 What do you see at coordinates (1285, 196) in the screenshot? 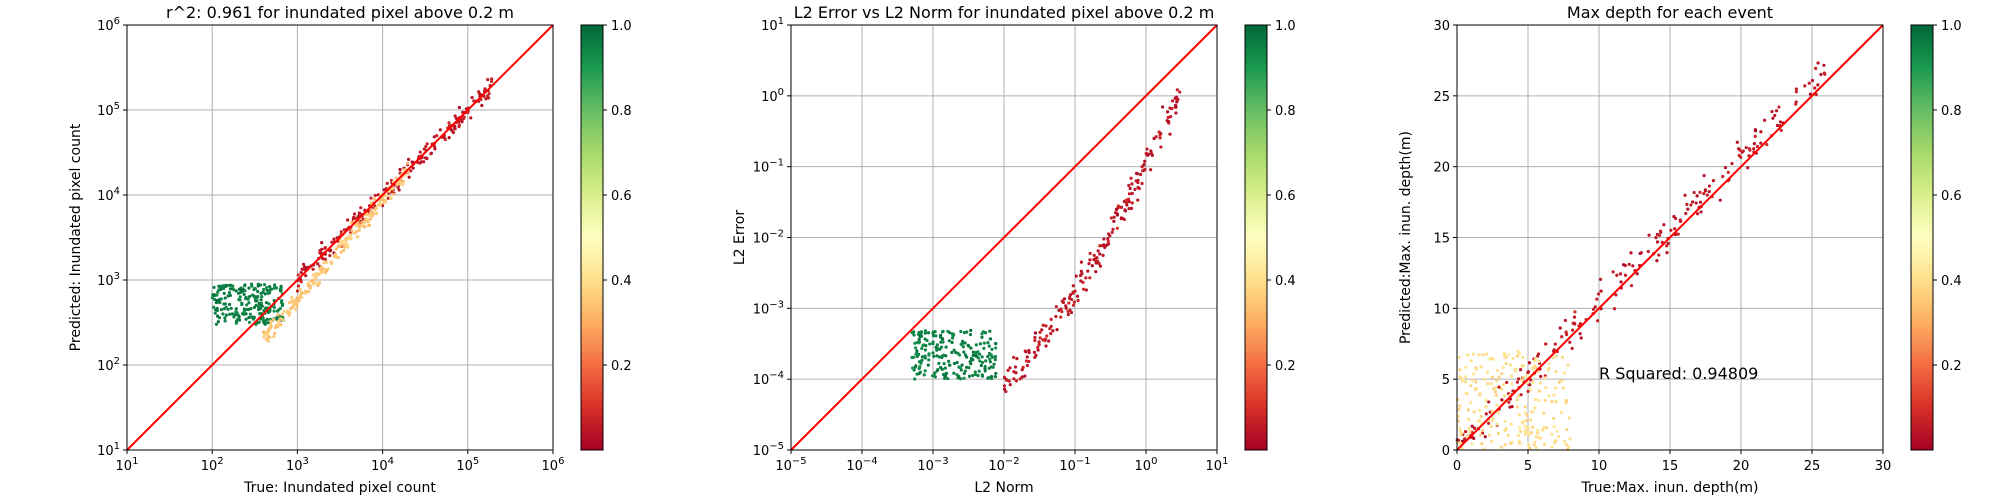
I see `colorbar-tick-label: 0.6` at bounding box center [1285, 196].